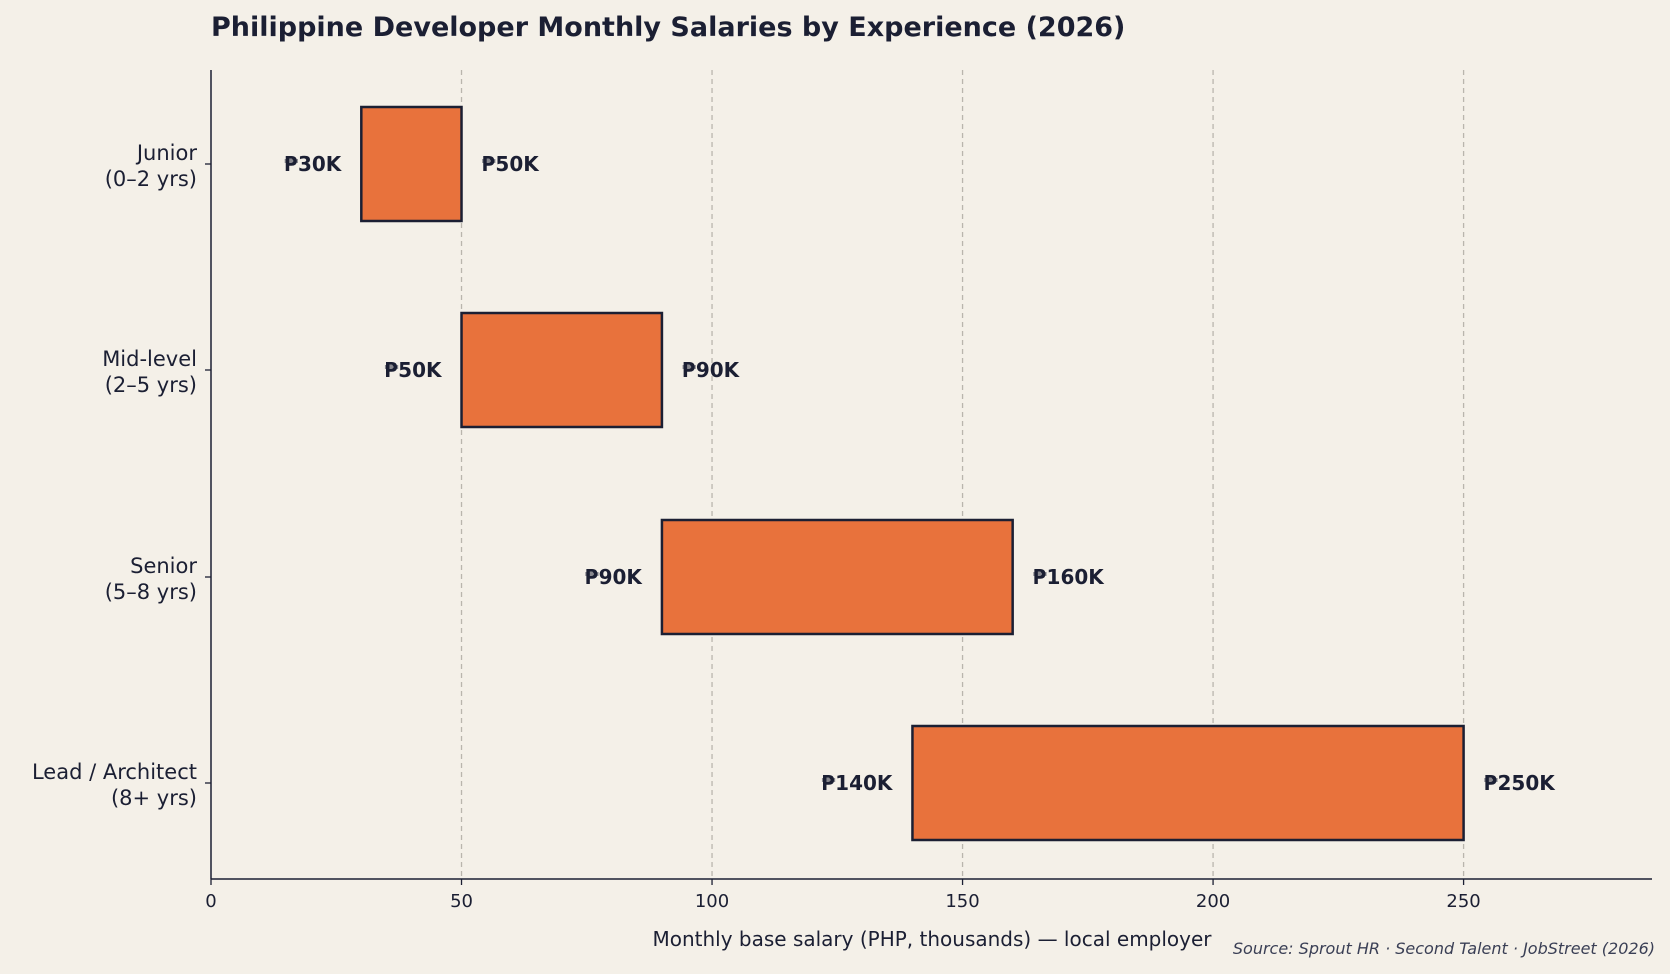  What do you see at coordinates (1463, 901) in the screenshot?
I see `x-tick-label: 250` at bounding box center [1463, 901].